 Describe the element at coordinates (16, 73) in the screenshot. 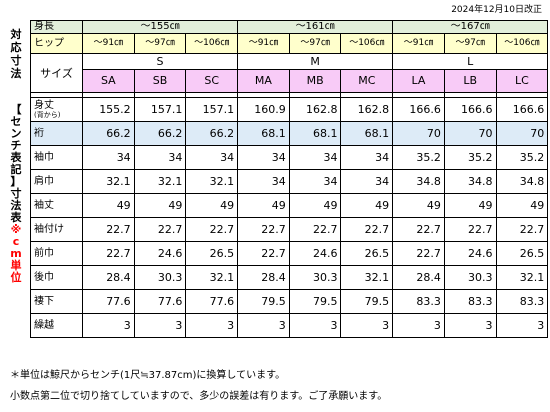

I see `side-char: 法` at that location.